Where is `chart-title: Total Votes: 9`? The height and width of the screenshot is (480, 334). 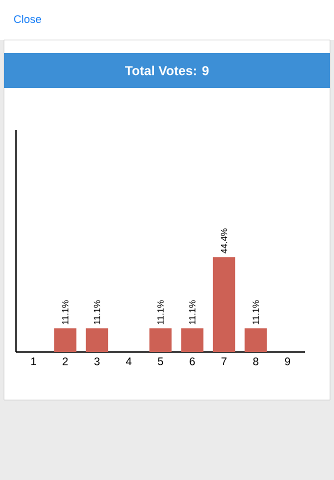 chart-title: Total Votes: 9 is located at coordinates (167, 71).